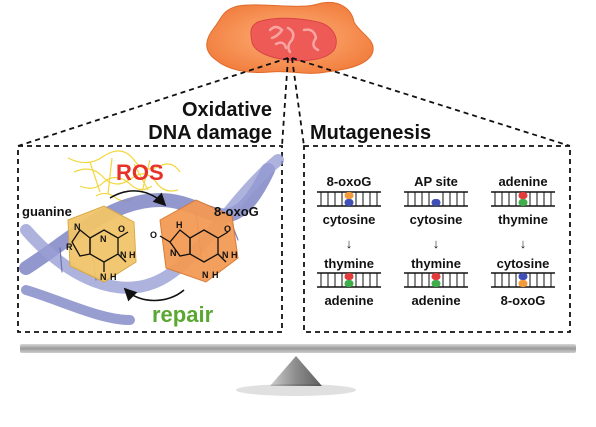 This screenshot has height=427, width=596. Describe the element at coordinates (349, 243) in the screenshot. I see `column-1-arrow: ↓` at that location.